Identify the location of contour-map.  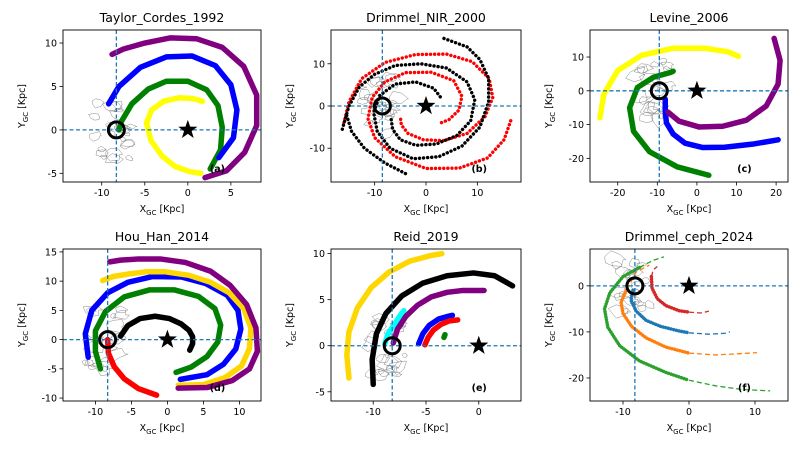
(630, 284).